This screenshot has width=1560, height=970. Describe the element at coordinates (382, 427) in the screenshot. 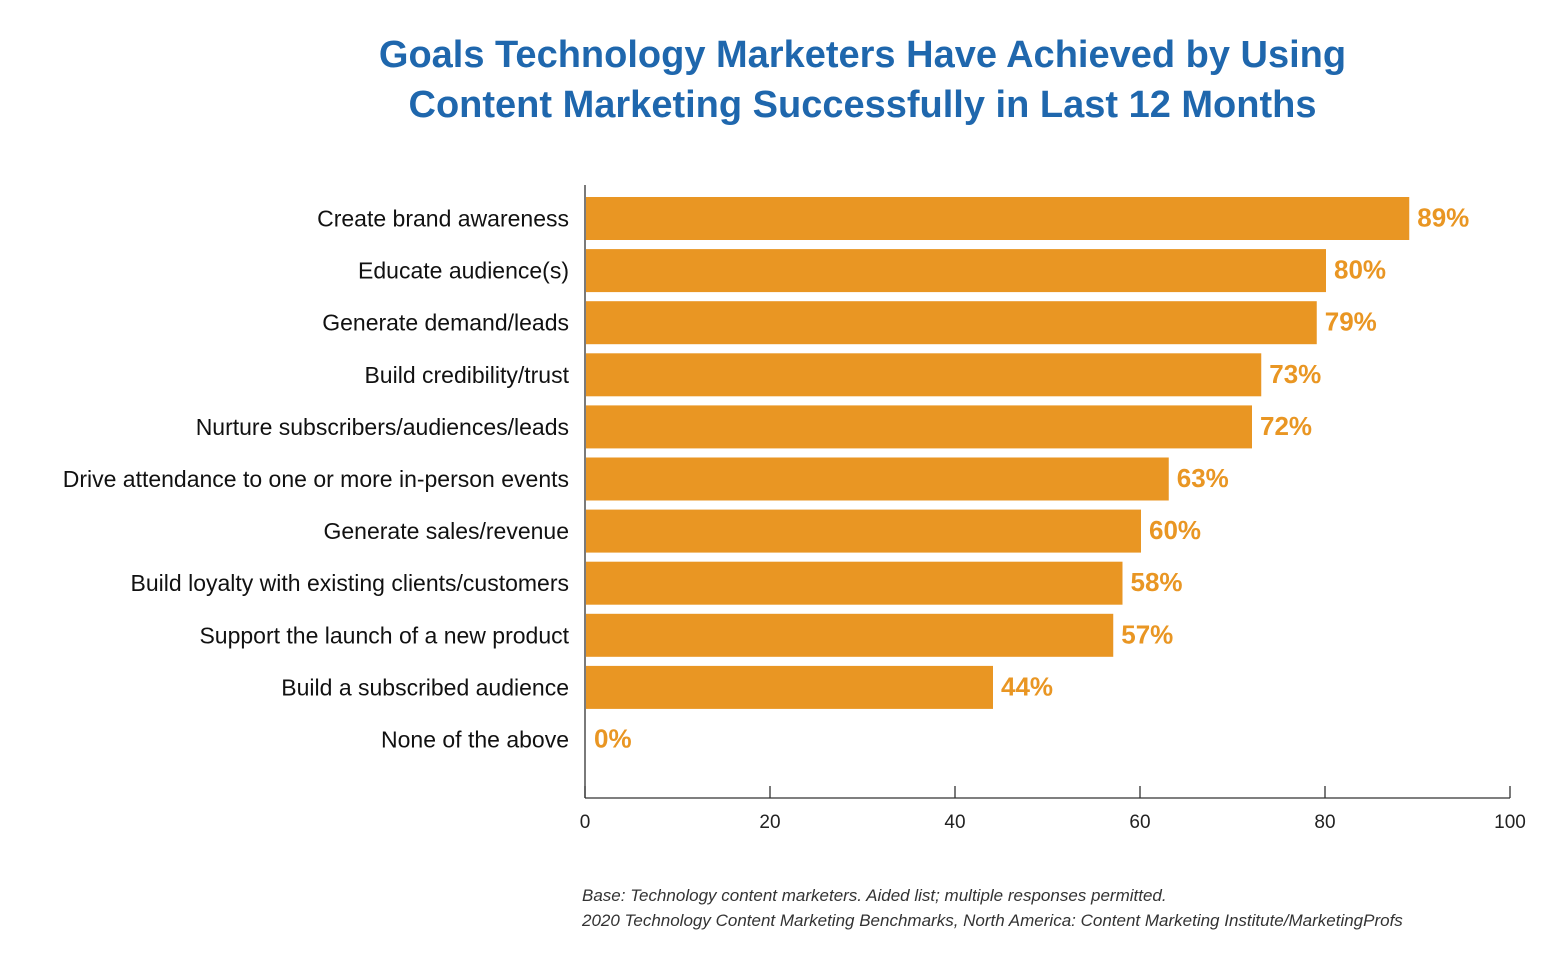

I see `category-label-4: Nurture subscribers/audiences/leads` at that location.